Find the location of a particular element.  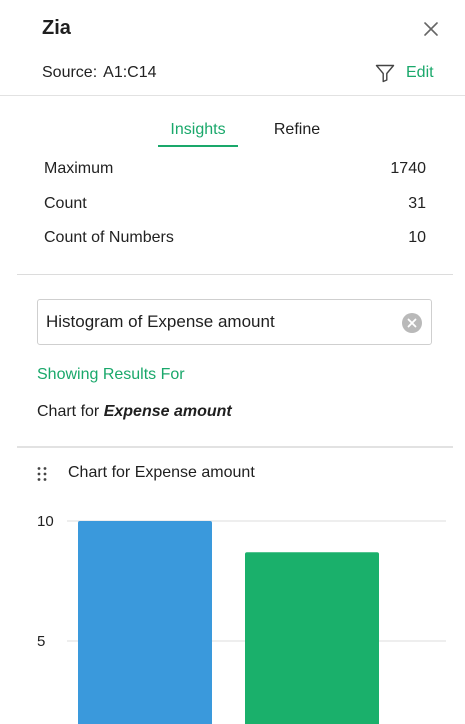

query-box is located at coordinates (234, 322).